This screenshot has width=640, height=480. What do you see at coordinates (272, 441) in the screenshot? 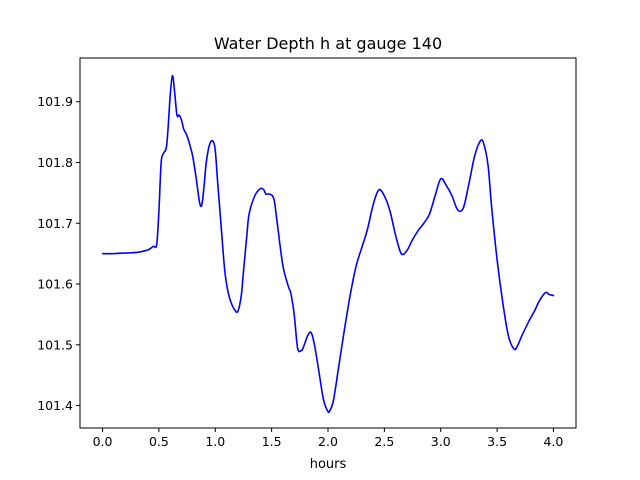
I see `x-tick-label: 1.5` at bounding box center [272, 441].